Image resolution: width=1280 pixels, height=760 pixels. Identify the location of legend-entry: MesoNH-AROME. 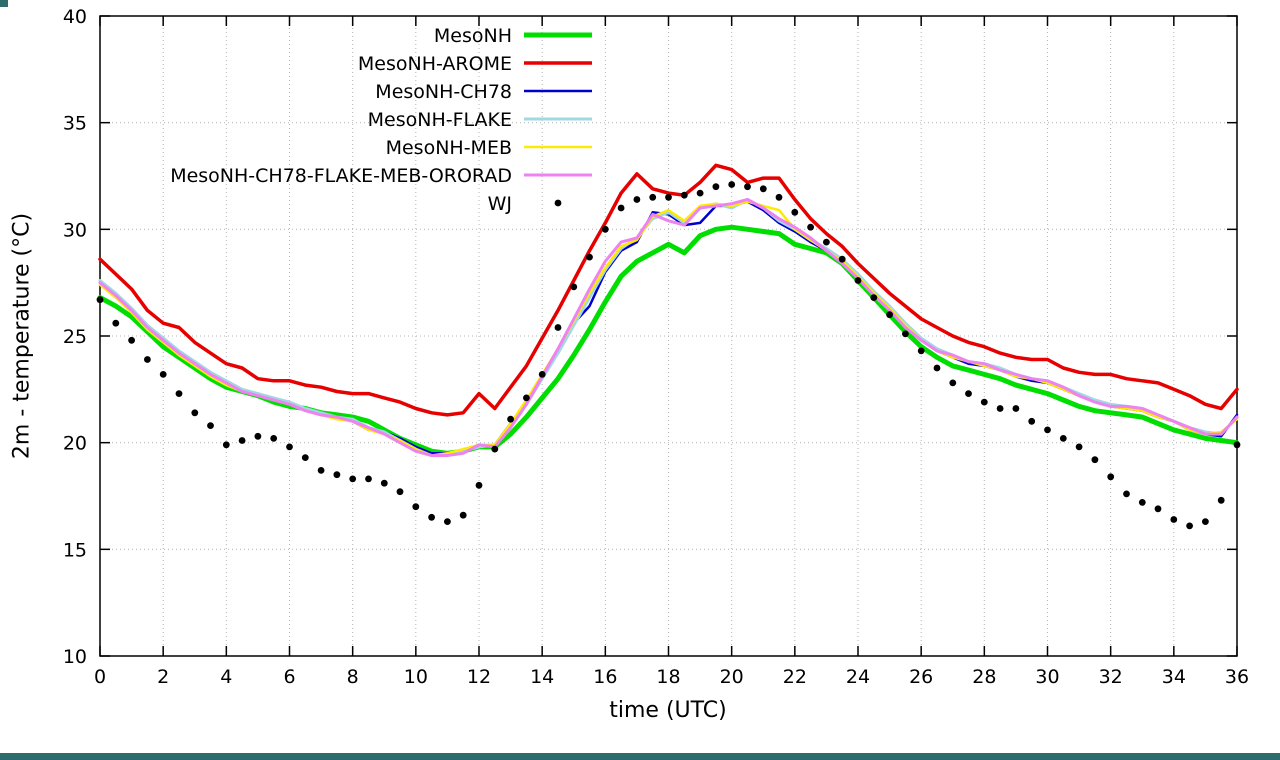
(475, 64).